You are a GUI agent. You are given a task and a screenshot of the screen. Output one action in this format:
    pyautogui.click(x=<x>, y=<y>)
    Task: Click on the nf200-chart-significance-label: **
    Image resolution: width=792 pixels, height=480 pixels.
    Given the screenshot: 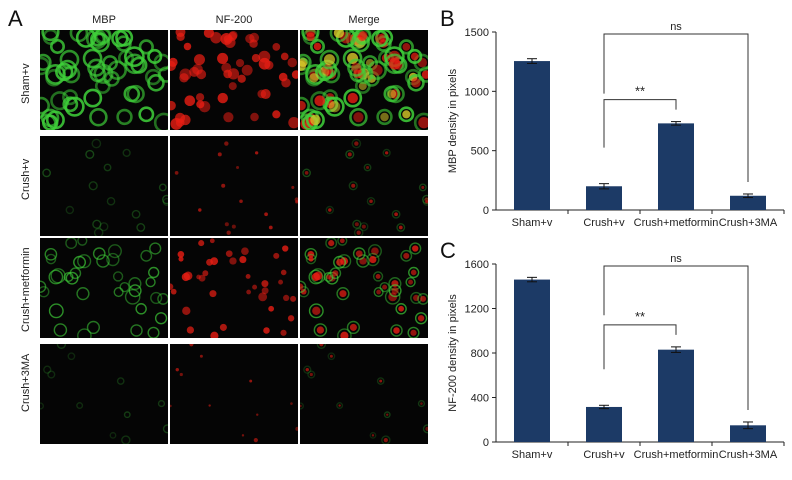 What is the action you would take?
    pyautogui.click(x=640, y=316)
    